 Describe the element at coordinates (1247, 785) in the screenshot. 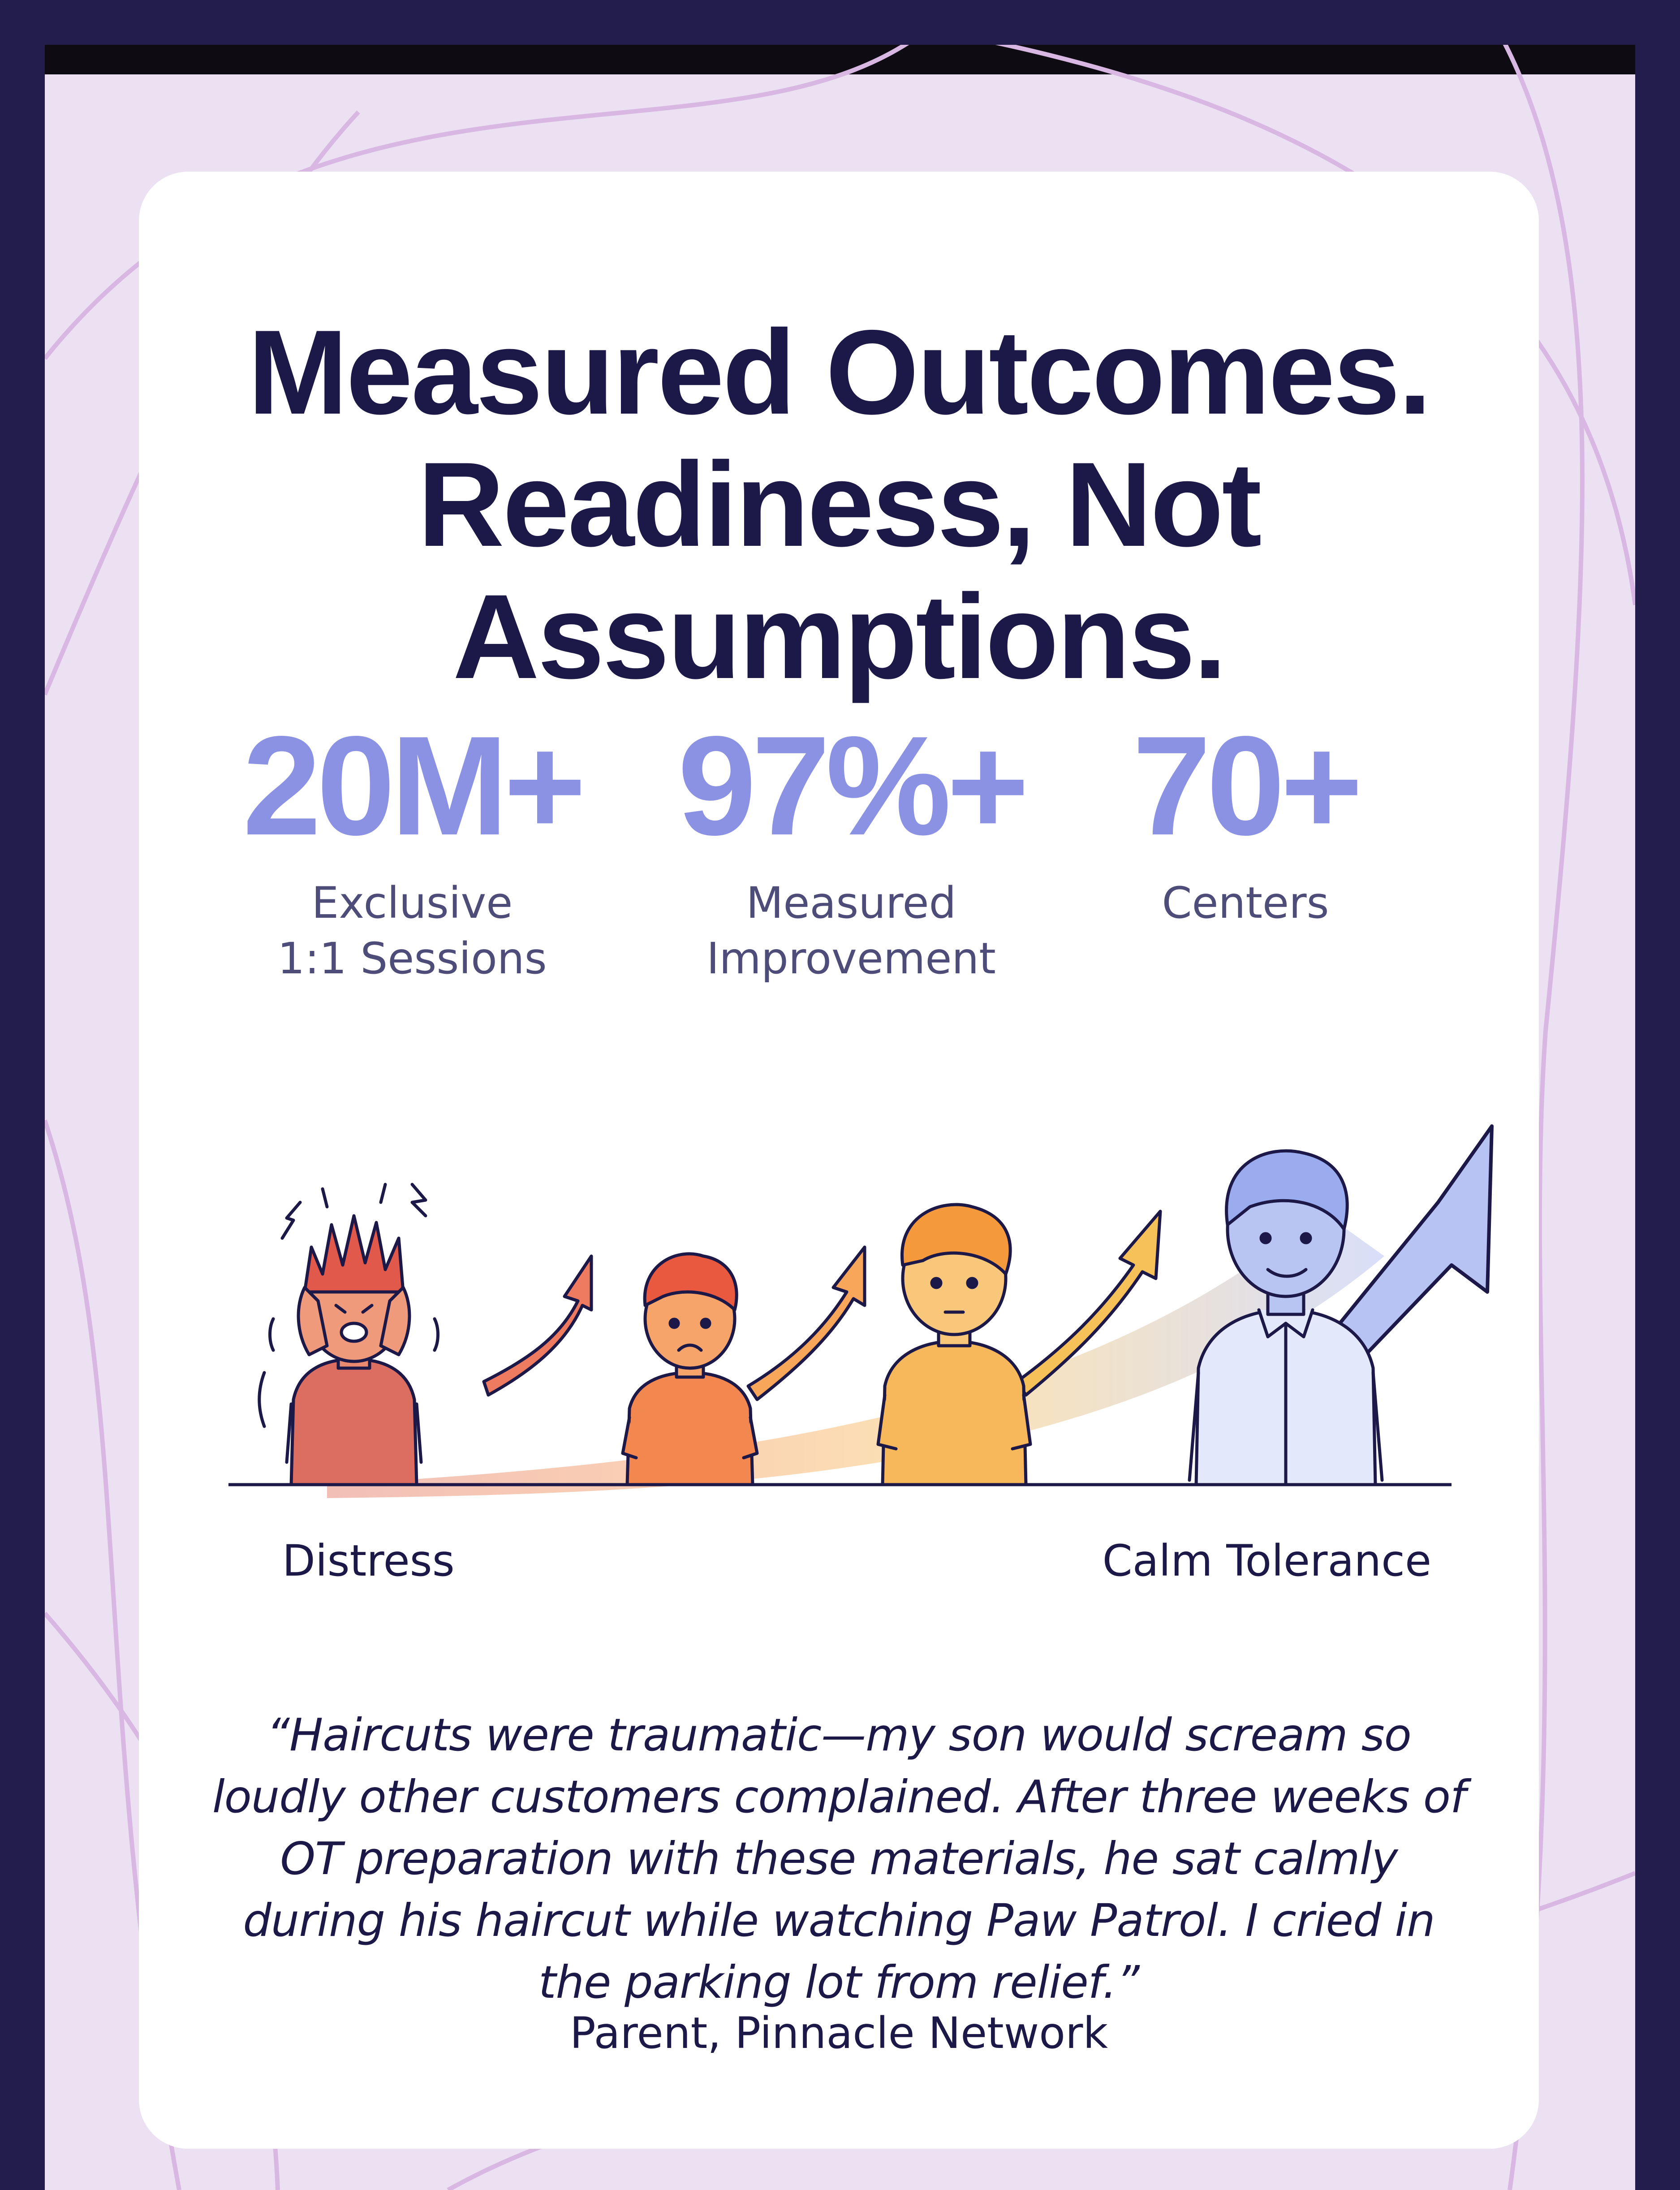

I see `stat-value: 70+` at that location.